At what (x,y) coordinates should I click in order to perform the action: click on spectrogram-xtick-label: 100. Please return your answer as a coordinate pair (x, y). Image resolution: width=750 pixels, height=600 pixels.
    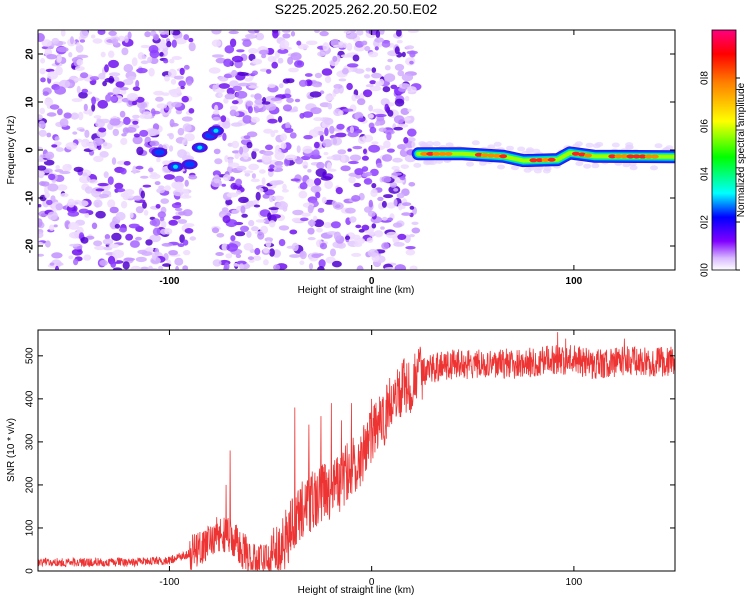
    Looking at the image, I should click on (574, 281).